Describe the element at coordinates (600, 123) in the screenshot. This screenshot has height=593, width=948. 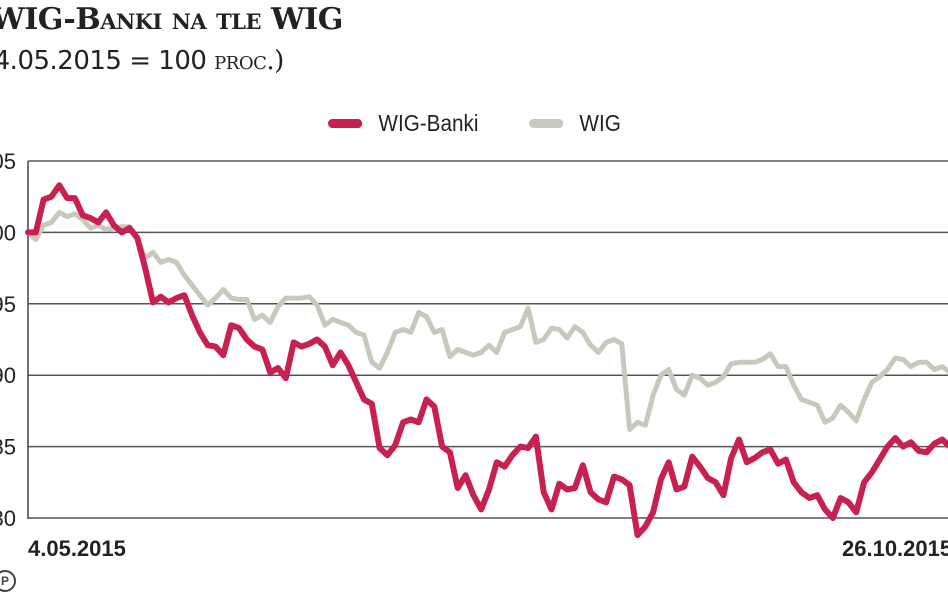
I see `legend-label-wig: WIG` at that location.